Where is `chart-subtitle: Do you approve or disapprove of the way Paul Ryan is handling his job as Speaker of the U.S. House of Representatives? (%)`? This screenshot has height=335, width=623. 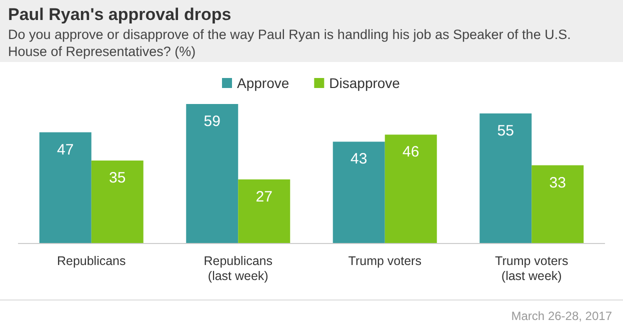 chart-subtitle: Do you approve or disapprove of the way Paul Ryan is handling his job as Speaker of the U.S. House of Representatives? (%) is located at coordinates (289, 43).